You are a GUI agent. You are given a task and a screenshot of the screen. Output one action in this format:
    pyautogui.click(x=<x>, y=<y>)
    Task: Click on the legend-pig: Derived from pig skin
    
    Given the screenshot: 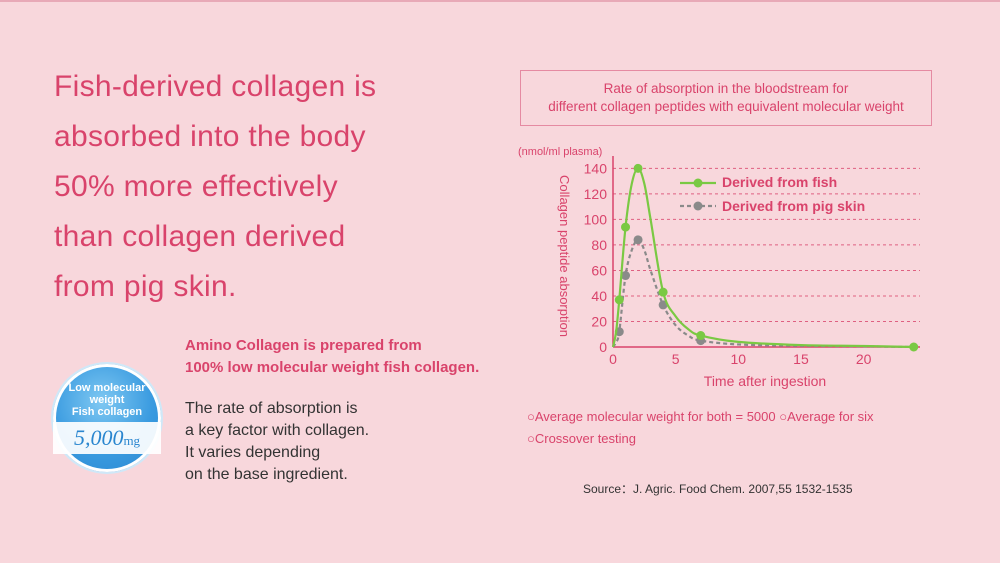 What is the action you would take?
    pyautogui.click(x=793, y=206)
    